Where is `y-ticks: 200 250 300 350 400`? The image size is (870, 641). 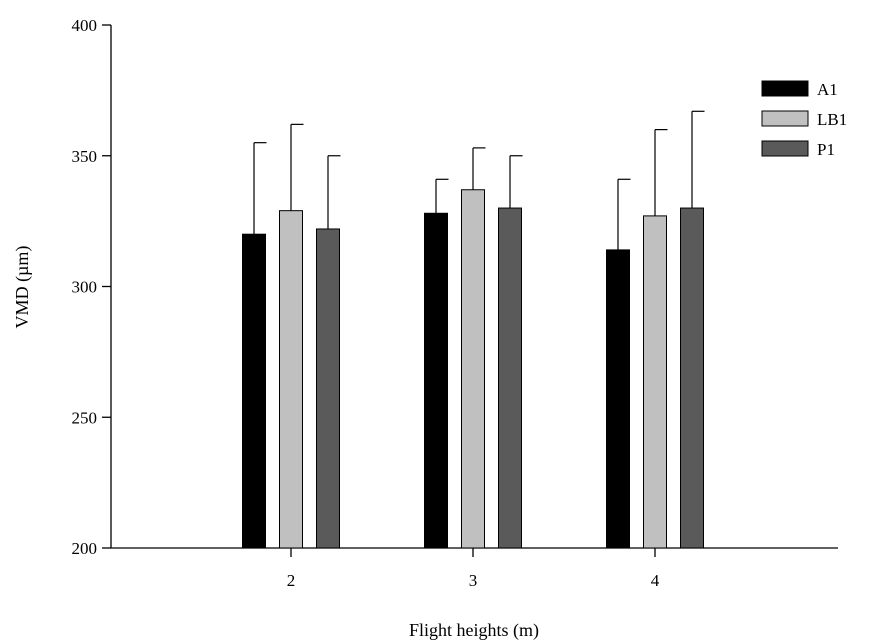
y-ticks: 200 250 300 350 400 is located at coordinates (91, 287).